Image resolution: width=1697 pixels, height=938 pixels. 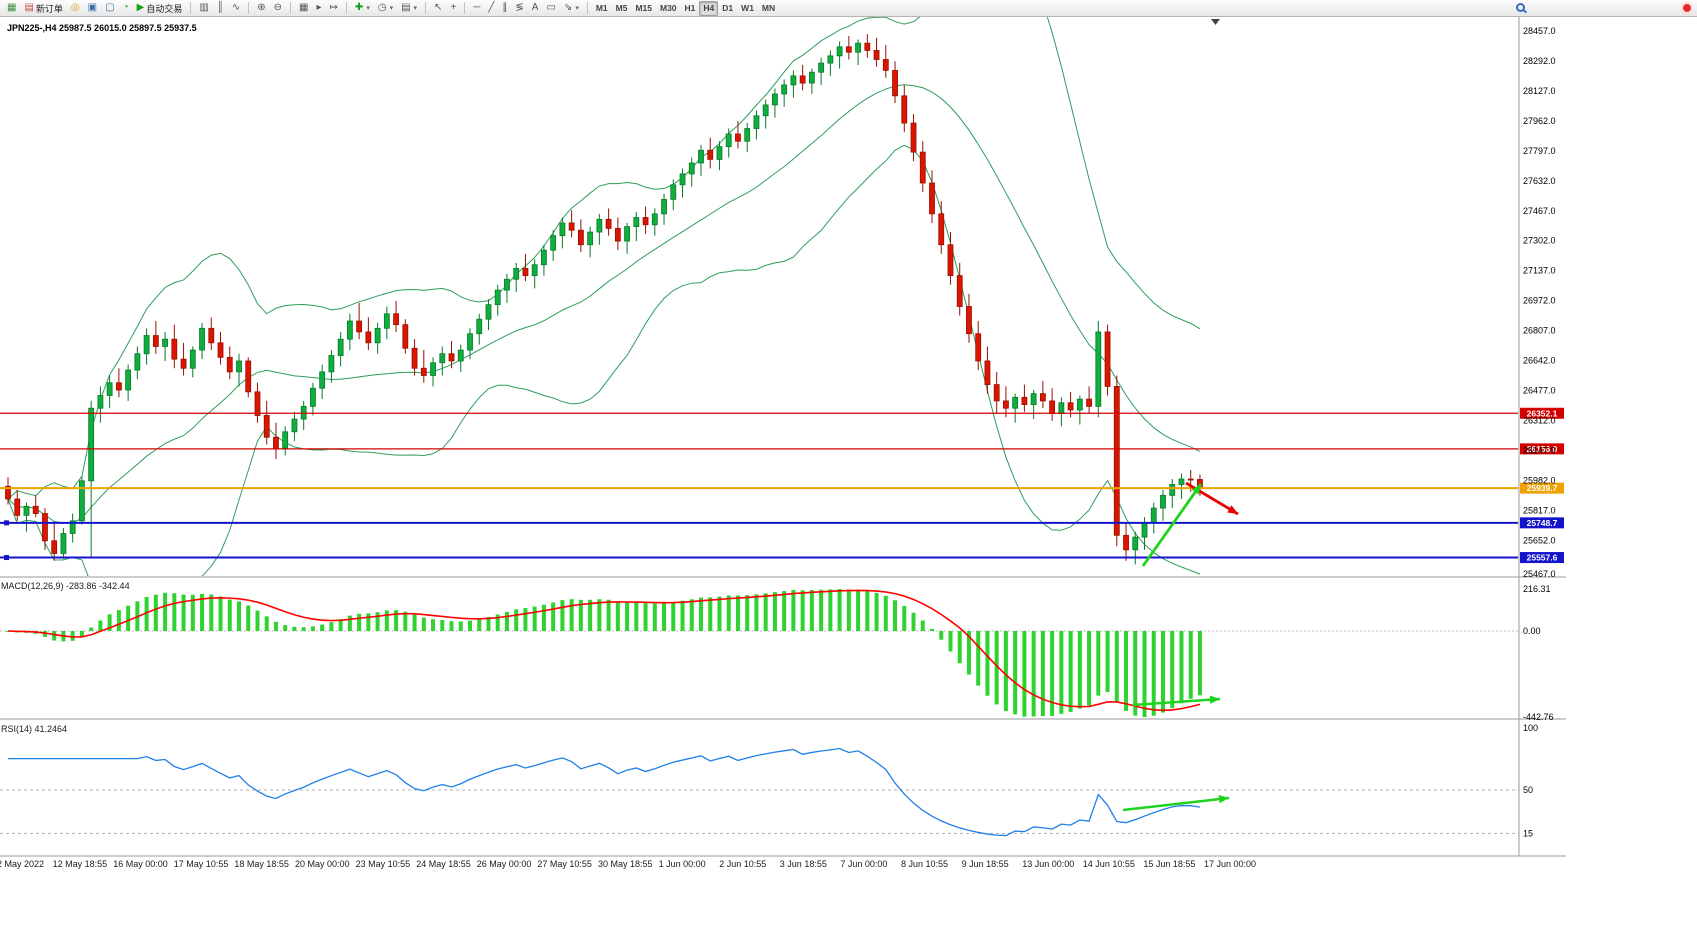 What do you see at coordinates (303, 8) in the screenshot?
I see `tile-windows-button: ▦` at bounding box center [303, 8].